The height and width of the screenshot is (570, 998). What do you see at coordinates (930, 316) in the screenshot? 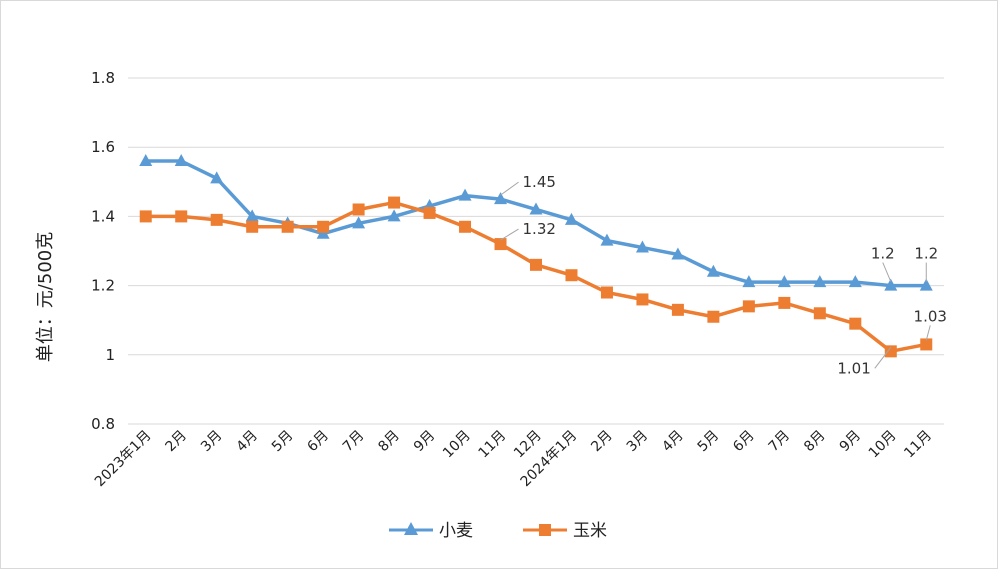
I see `data-label: 1.03` at bounding box center [930, 316].